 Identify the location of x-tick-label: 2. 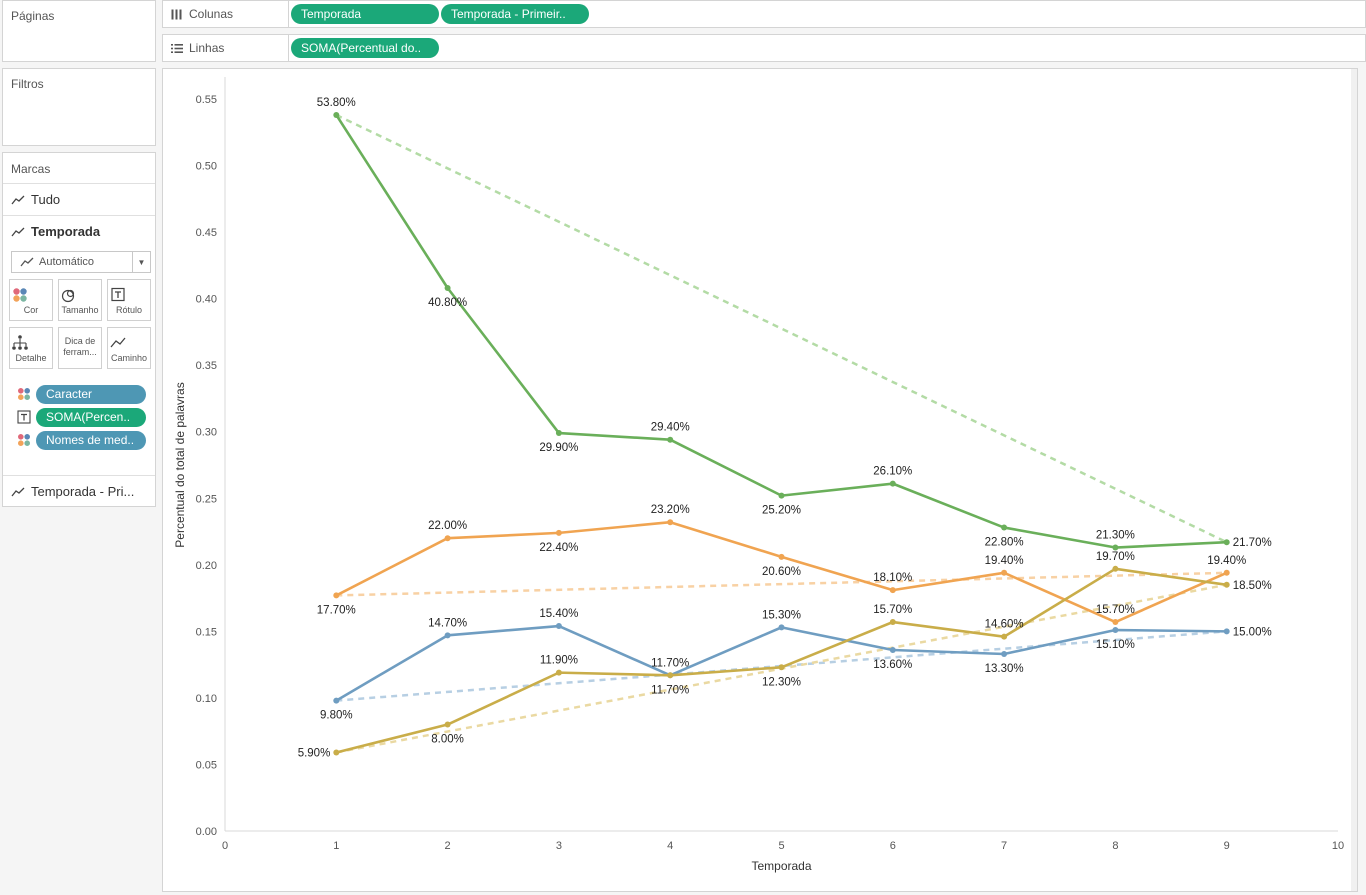
(448, 846).